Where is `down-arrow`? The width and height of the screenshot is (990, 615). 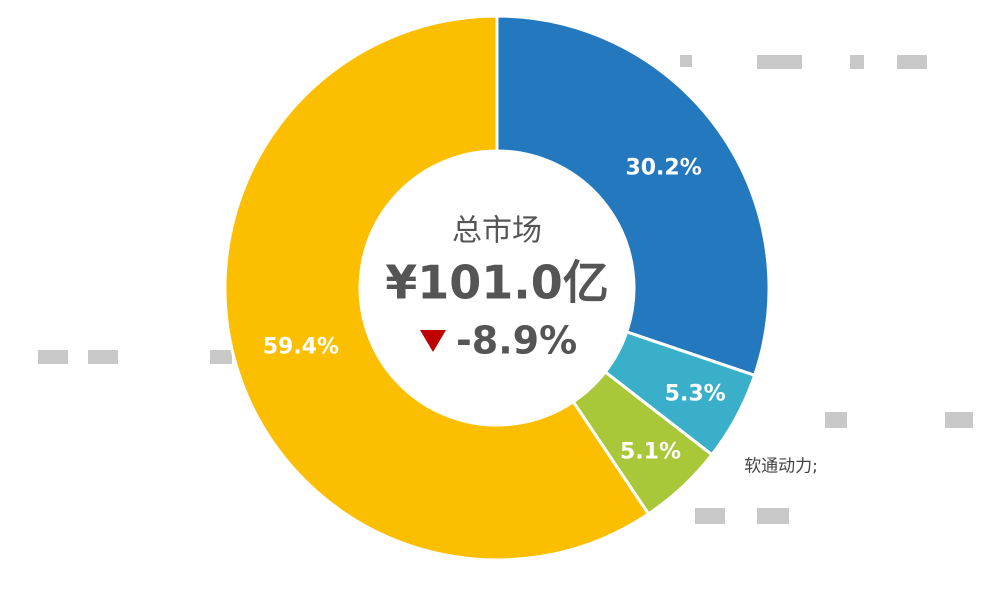
down-arrow is located at coordinates (433, 341).